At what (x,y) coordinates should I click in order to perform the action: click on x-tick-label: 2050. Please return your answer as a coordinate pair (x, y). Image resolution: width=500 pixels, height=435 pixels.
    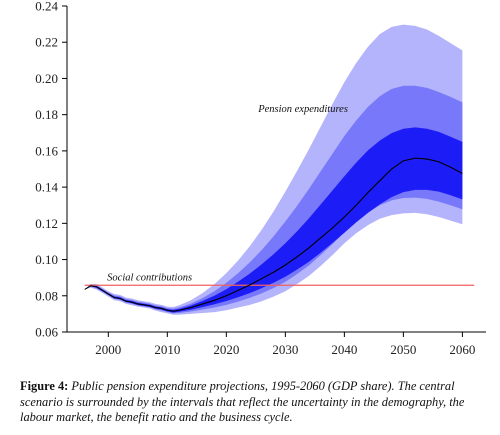
    Looking at the image, I should click on (403, 349).